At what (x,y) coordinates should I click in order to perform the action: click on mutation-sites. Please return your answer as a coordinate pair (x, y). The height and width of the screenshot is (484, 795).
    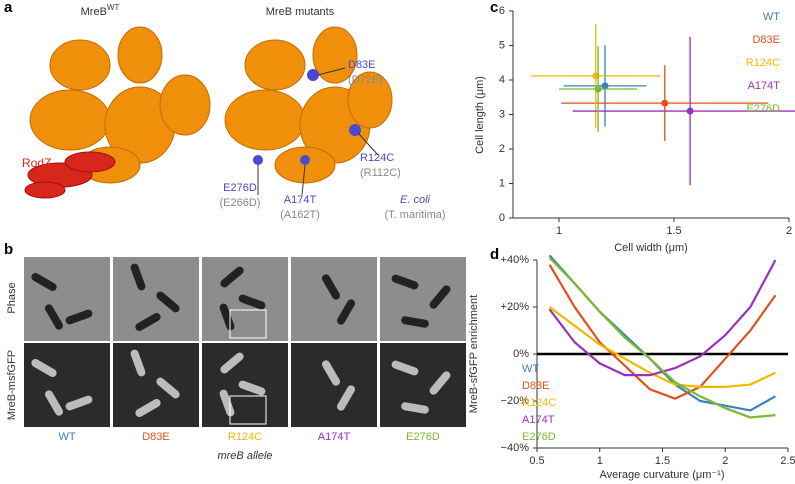
    Looking at the image, I should click on (307, 117).